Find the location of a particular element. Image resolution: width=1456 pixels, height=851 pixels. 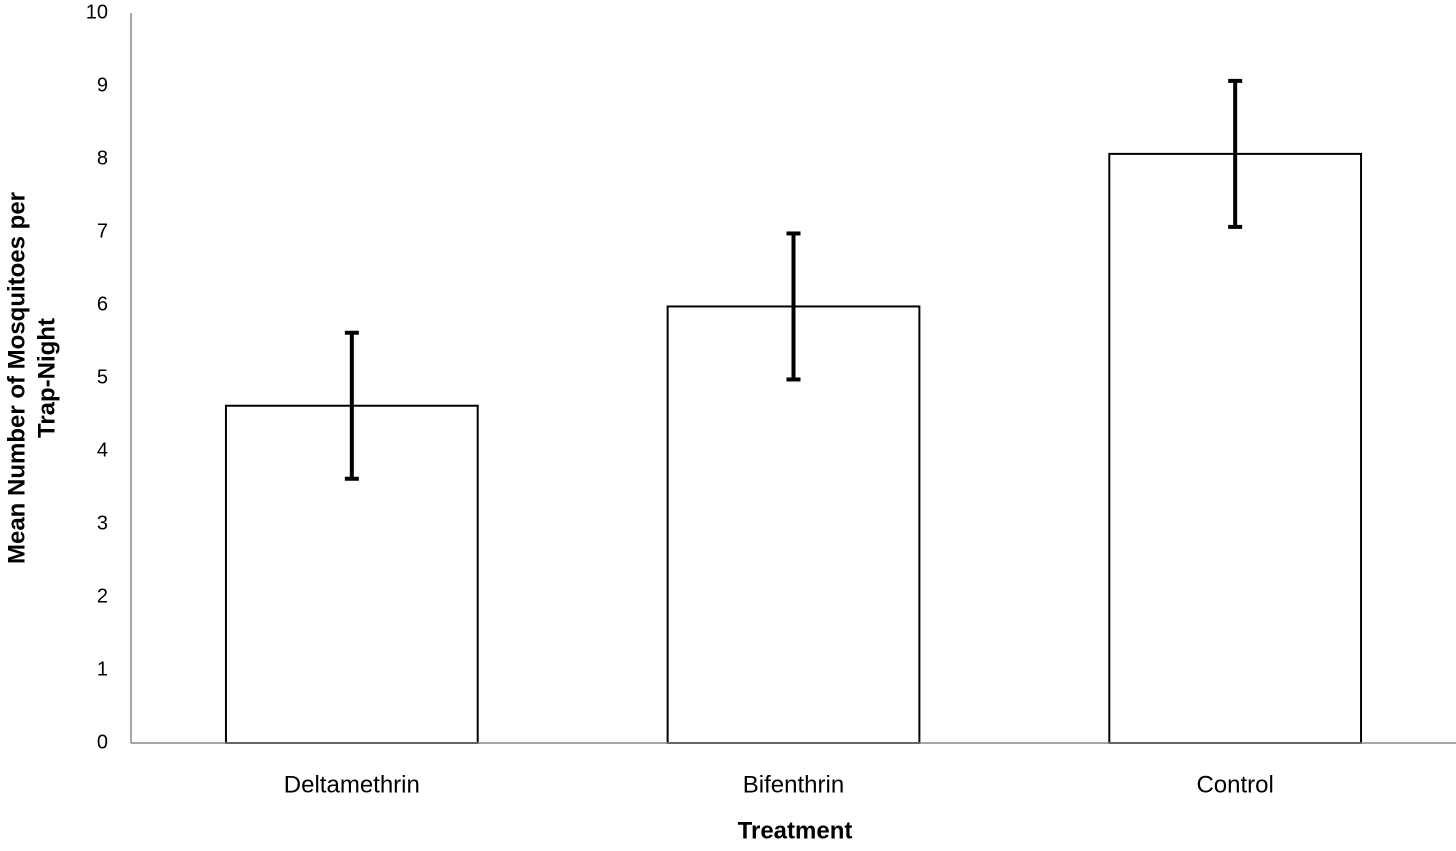

y-tick-label: 1 is located at coordinates (102, 669).